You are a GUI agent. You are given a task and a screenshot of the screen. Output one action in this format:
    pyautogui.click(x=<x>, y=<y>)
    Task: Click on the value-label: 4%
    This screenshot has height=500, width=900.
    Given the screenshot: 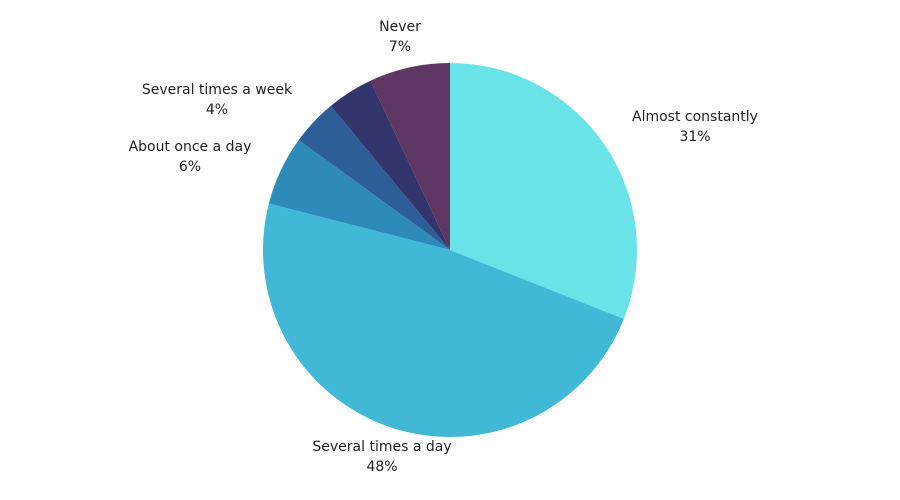 What is the action you would take?
    pyautogui.click(x=217, y=110)
    